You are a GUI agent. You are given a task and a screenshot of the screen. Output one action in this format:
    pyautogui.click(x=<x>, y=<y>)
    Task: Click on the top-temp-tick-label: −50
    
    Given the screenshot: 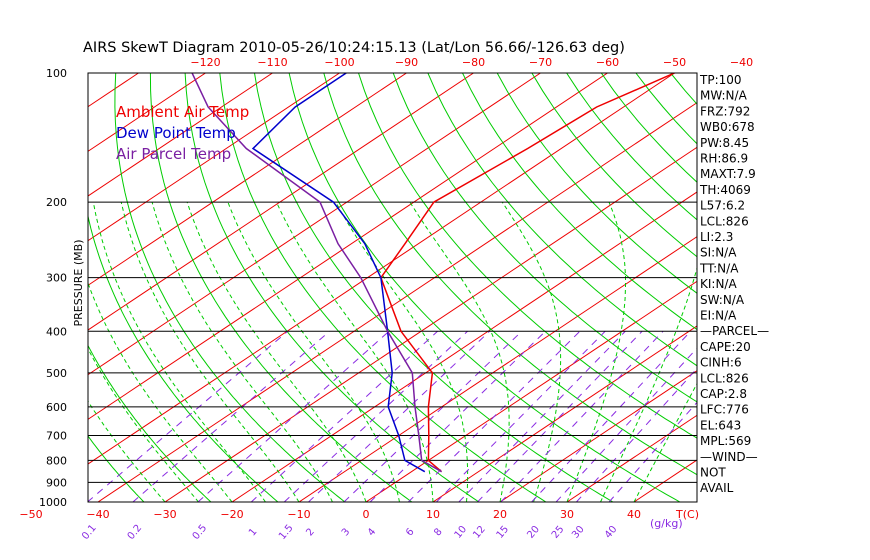 What is the action you would take?
    pyautogui.click(x=674, y=62)
    